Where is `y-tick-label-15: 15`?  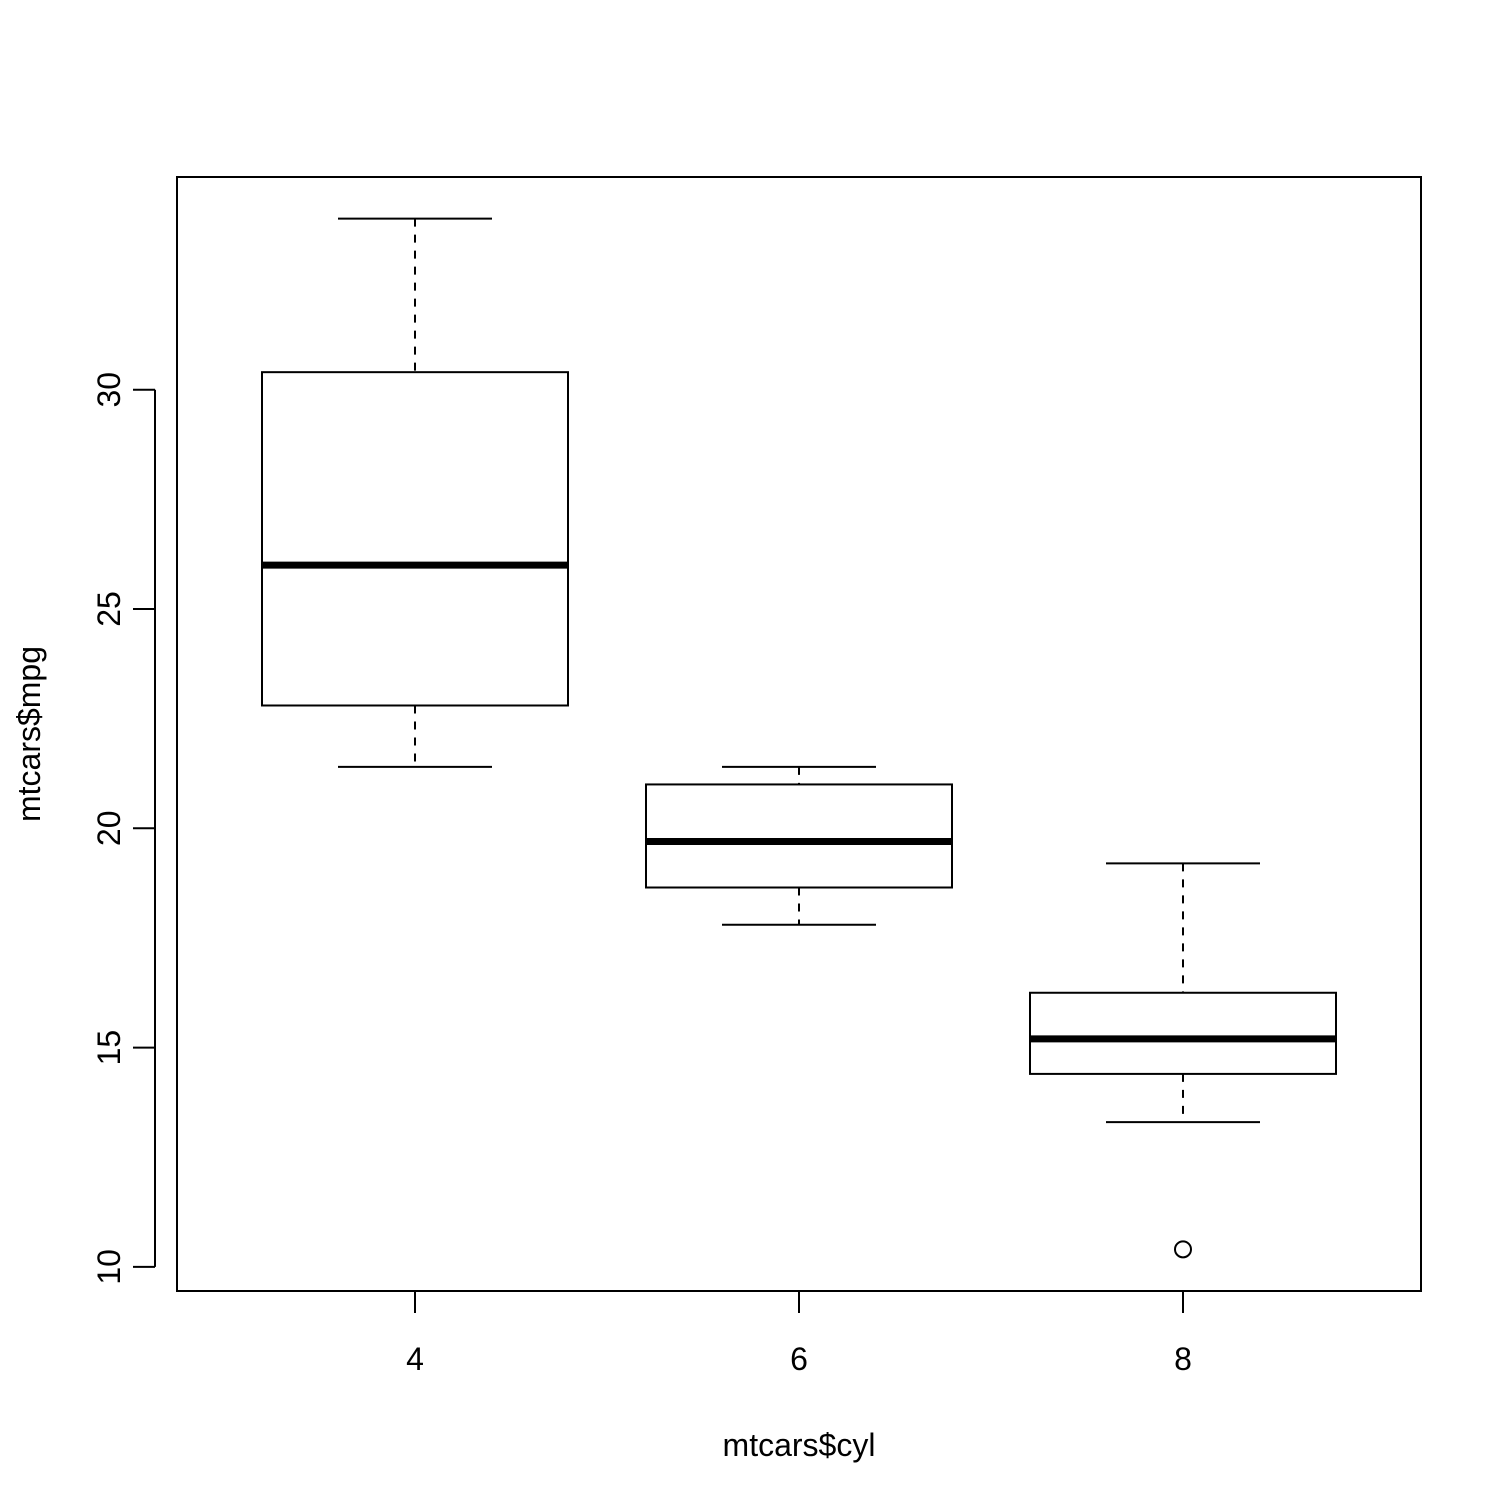 y-tick-label-15: 15 is located at coordinates (109, 1048).